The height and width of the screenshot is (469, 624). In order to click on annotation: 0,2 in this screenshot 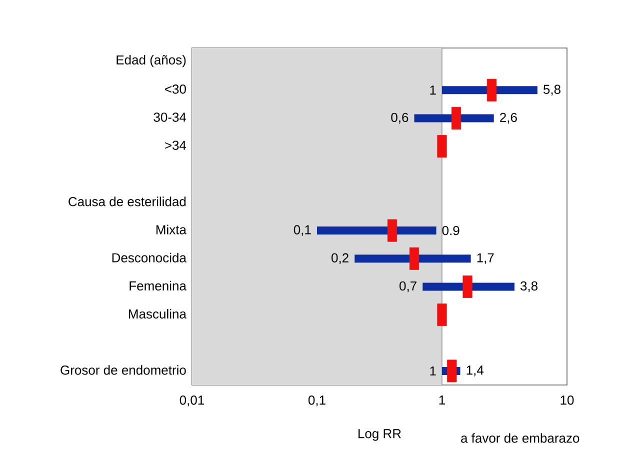, I will do `click(340, 258)`.